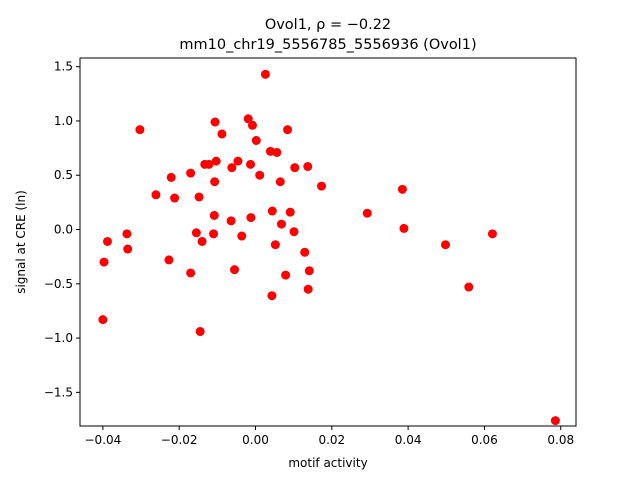 The width and height of the screenshot is (640, 480). Describe the element at coordinates (327, 463) in the screenshot. I see `x-axis-label: motif activity` at that location.